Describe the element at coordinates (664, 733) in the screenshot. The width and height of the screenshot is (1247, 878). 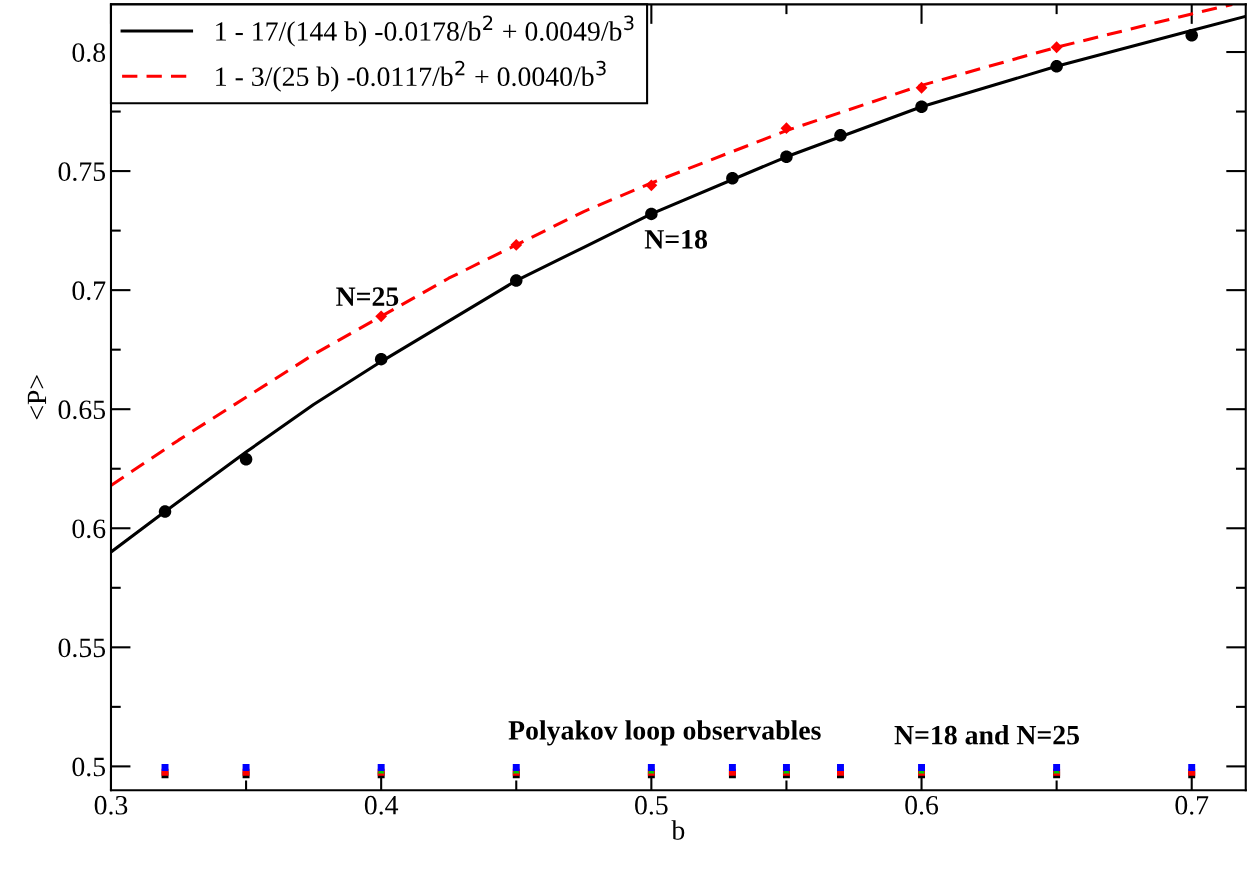
I see `annotation: Polyakov loop observables` at that location.